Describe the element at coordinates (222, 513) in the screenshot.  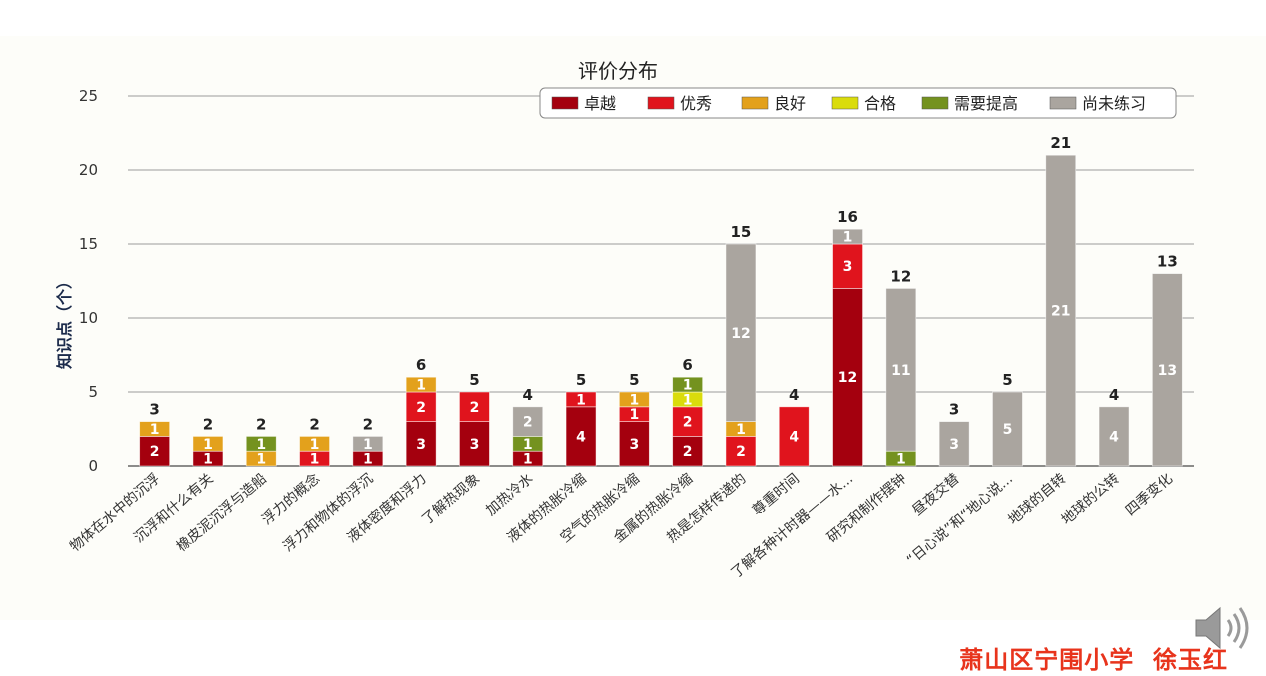
I see `x-tick-label: 橡皮泥沉浮与造船` at that location.